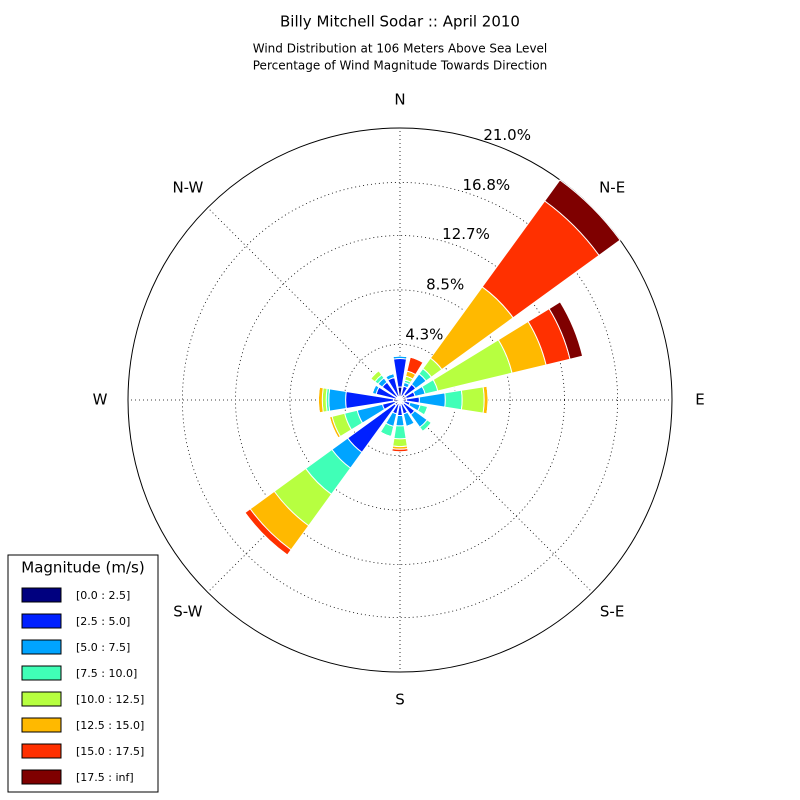 The width and height of the screenshot is (800, 800). What do you see at coordinates (612, 187) in the screenshot?
I see `direction-label: N-E` at bounding box center [612, 187].